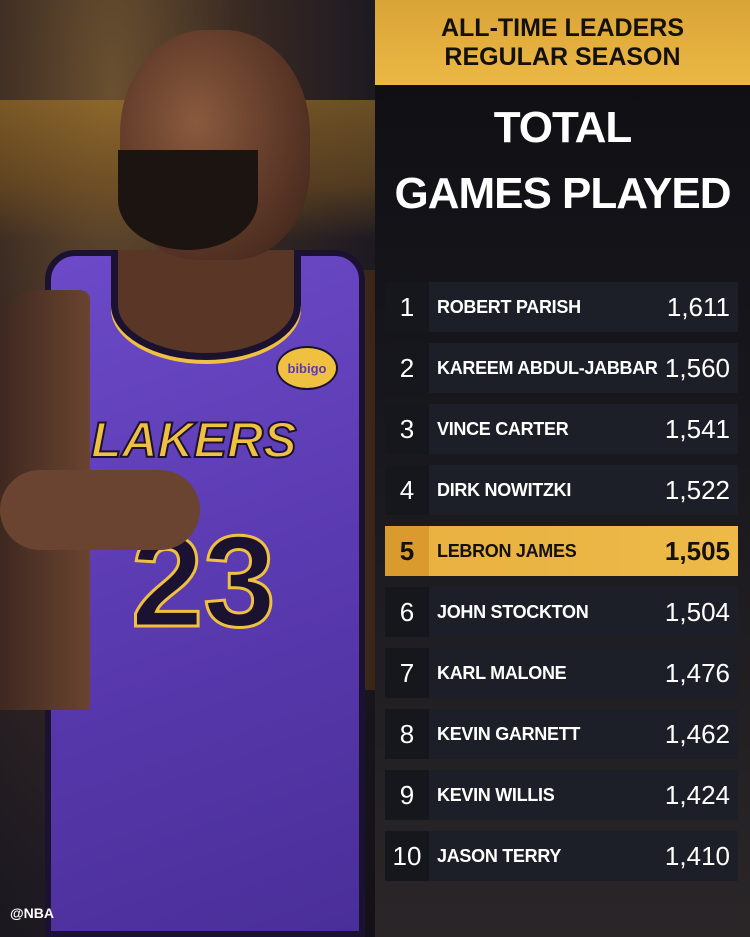 This screenshot has width=750, height=937. I want to click on leader-row: 10 JASON TERRY 1,410, so click(561, 856).